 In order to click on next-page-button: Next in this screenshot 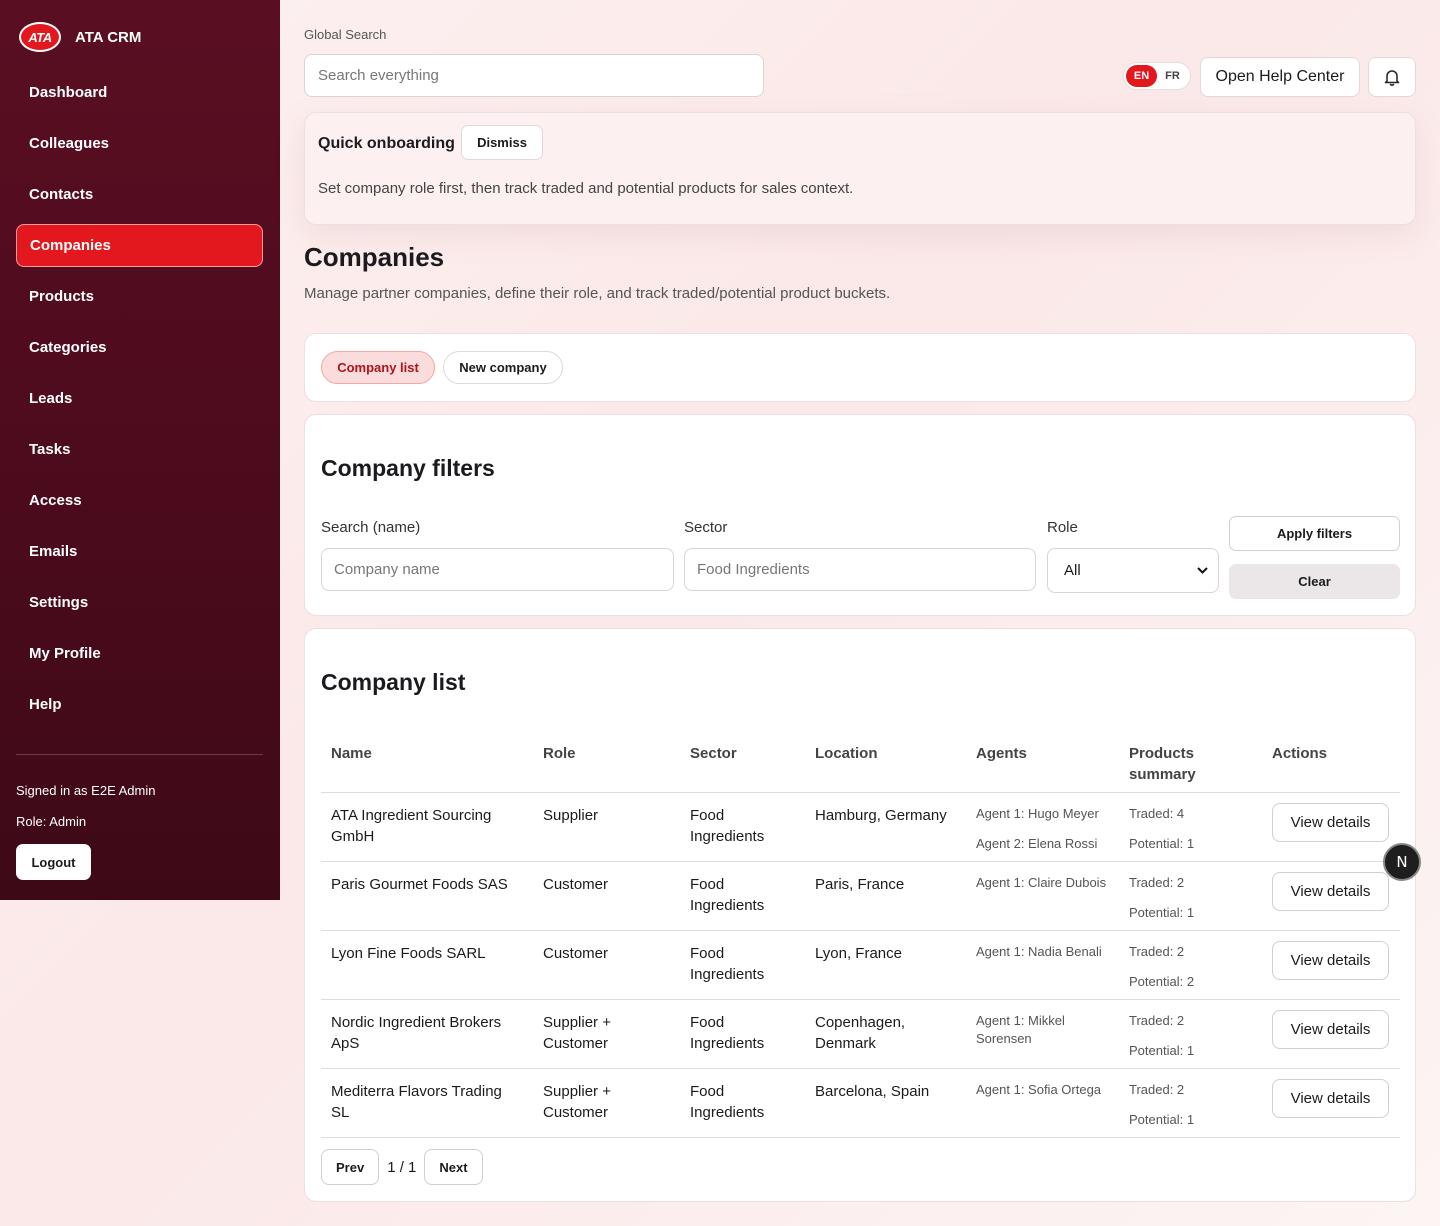, I will do `click(453, 1167)`.